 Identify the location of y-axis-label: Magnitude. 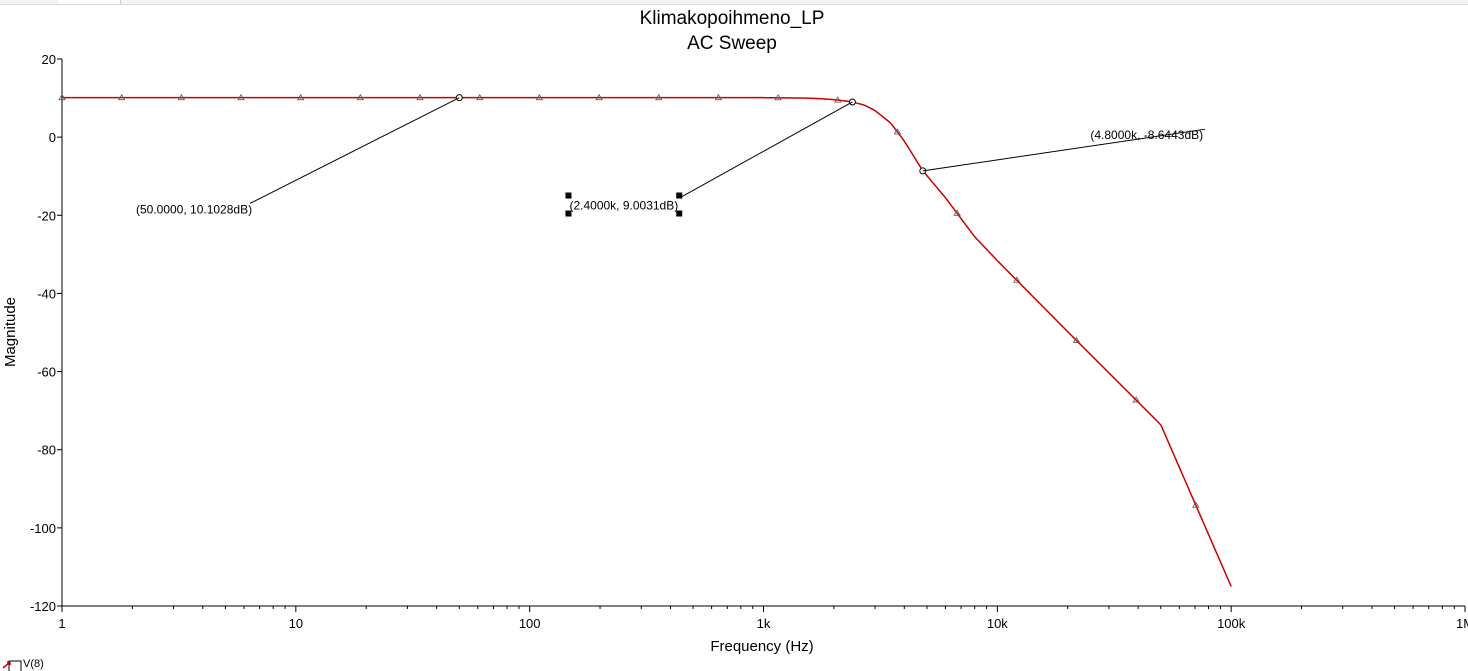
(10, 332).